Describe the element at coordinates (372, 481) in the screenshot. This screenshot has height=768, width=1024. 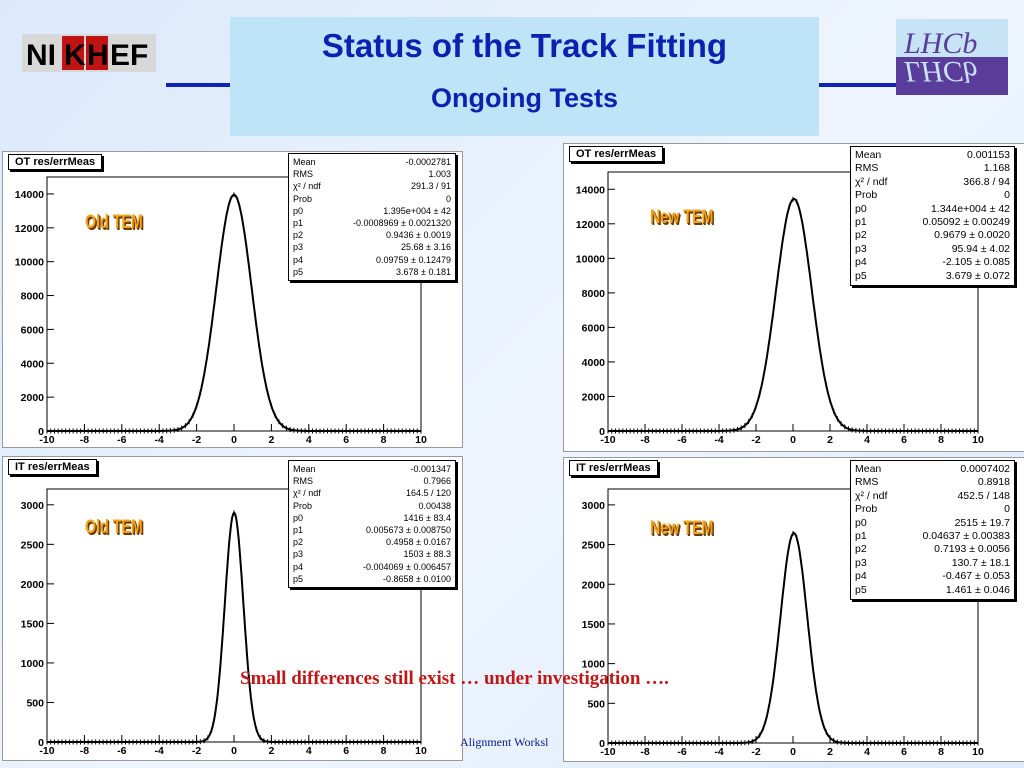
I see `stats-row: RMS 0.7966` at that location.